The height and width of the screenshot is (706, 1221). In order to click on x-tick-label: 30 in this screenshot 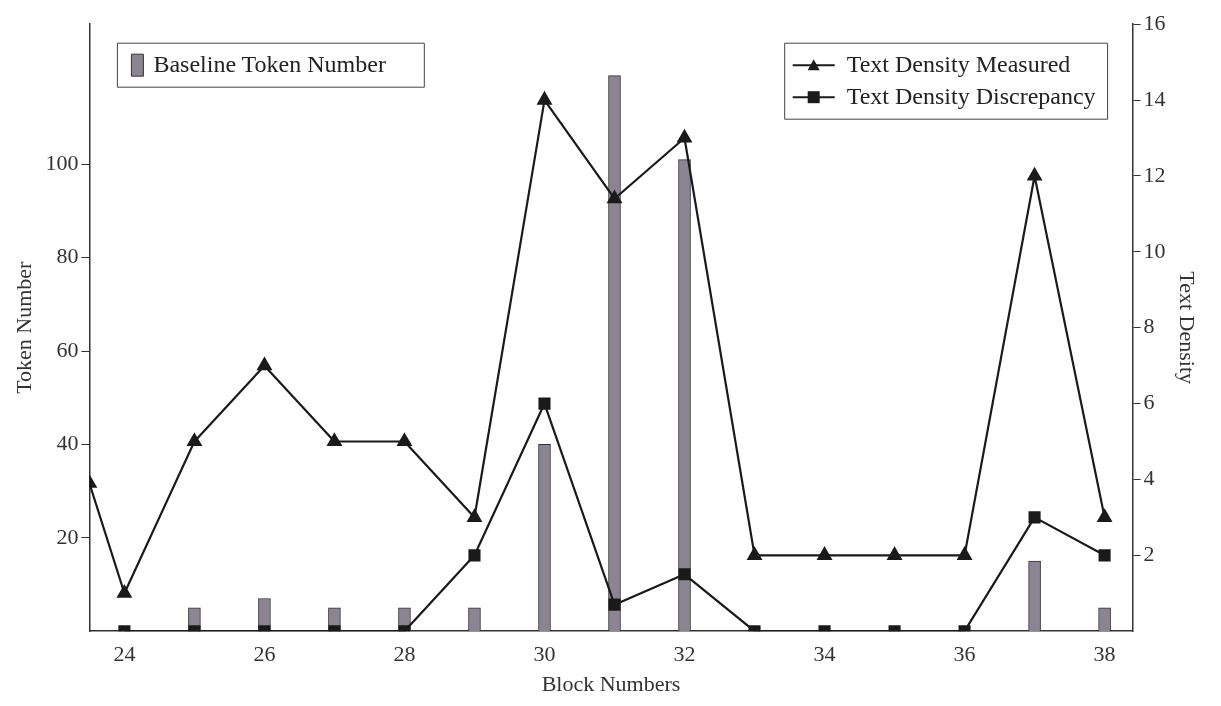, I will do `click(544, 654)`.